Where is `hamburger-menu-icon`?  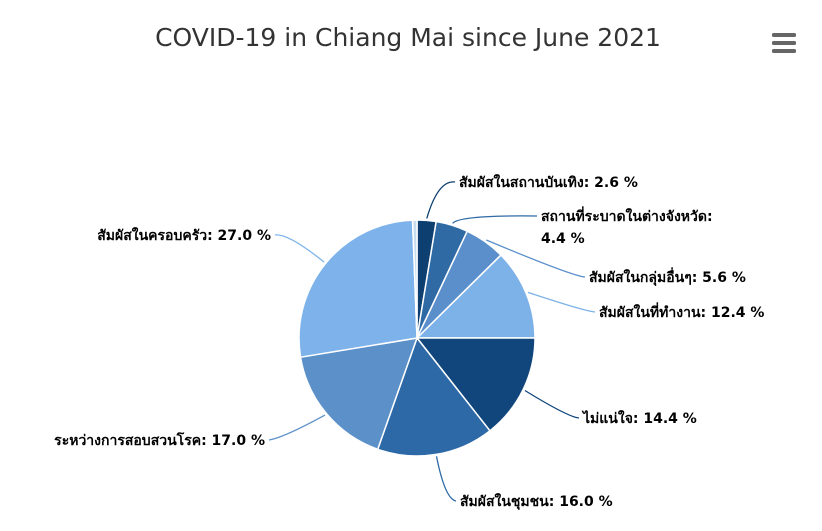
hamburger-menu-icon is located at coordinates (784, 43).